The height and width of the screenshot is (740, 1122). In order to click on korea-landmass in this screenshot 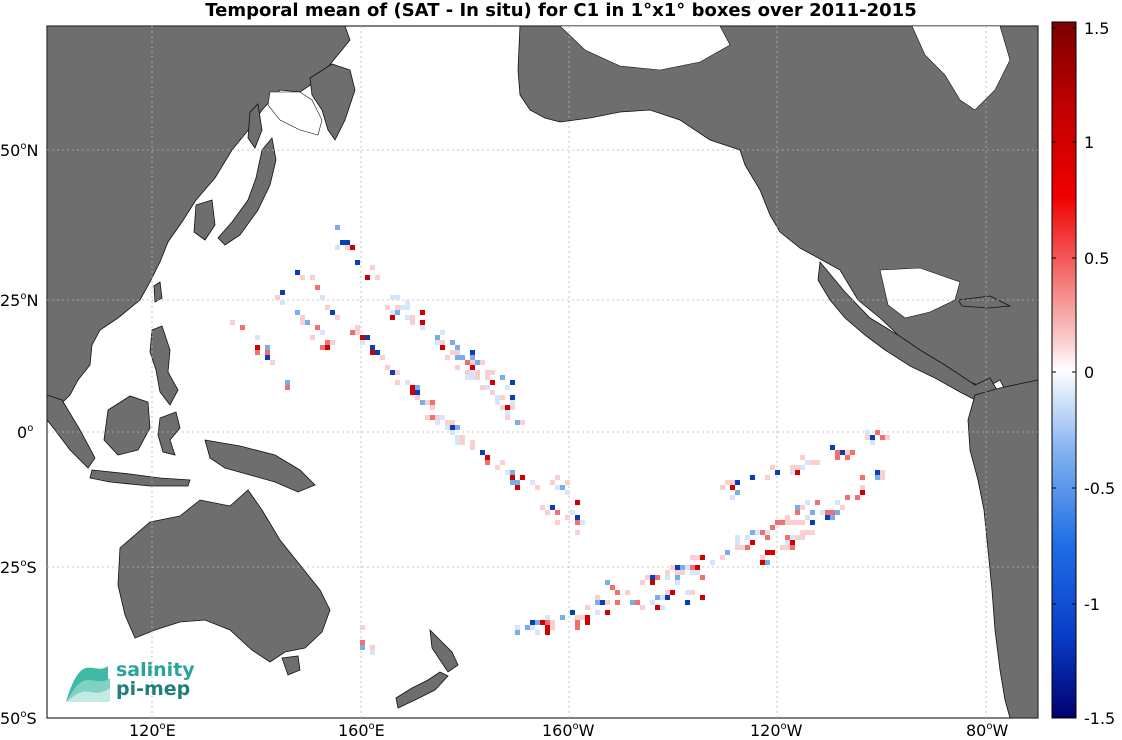, I will do `click(204, 220)`.